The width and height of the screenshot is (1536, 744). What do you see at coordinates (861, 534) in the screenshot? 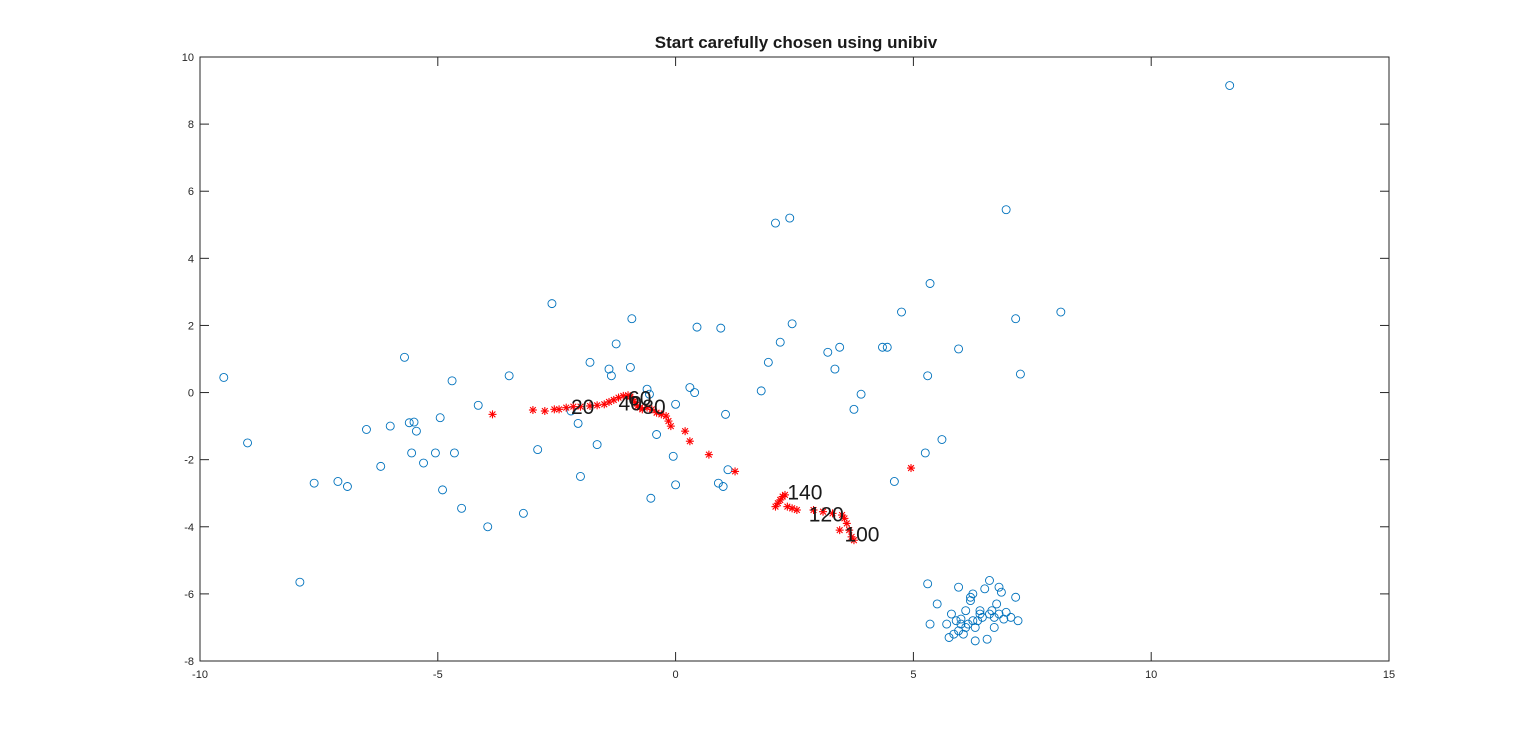
I see `iteration-label: 100` at bounding box center [861, 534].